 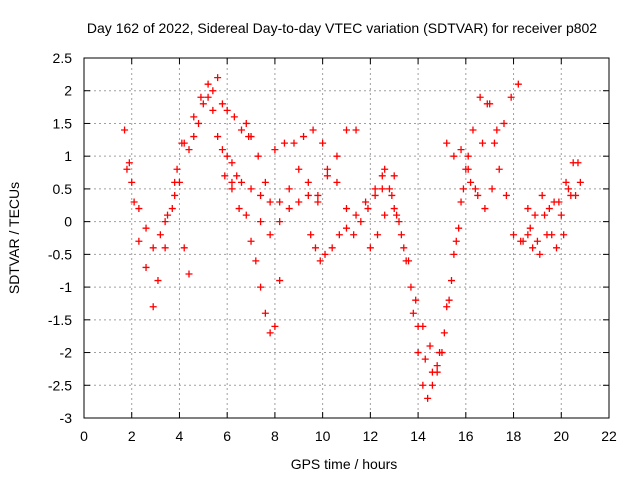 I want to click on x-tick-label: 22, so click(x=609, y=436).